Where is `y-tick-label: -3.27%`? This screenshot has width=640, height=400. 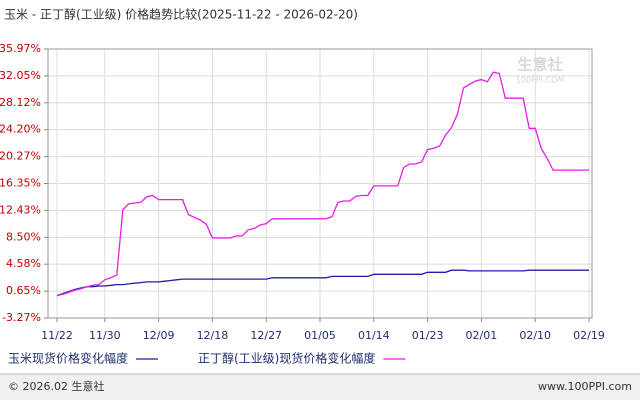 y-tick-label: -3.27% is located at coordinates (21, 317).